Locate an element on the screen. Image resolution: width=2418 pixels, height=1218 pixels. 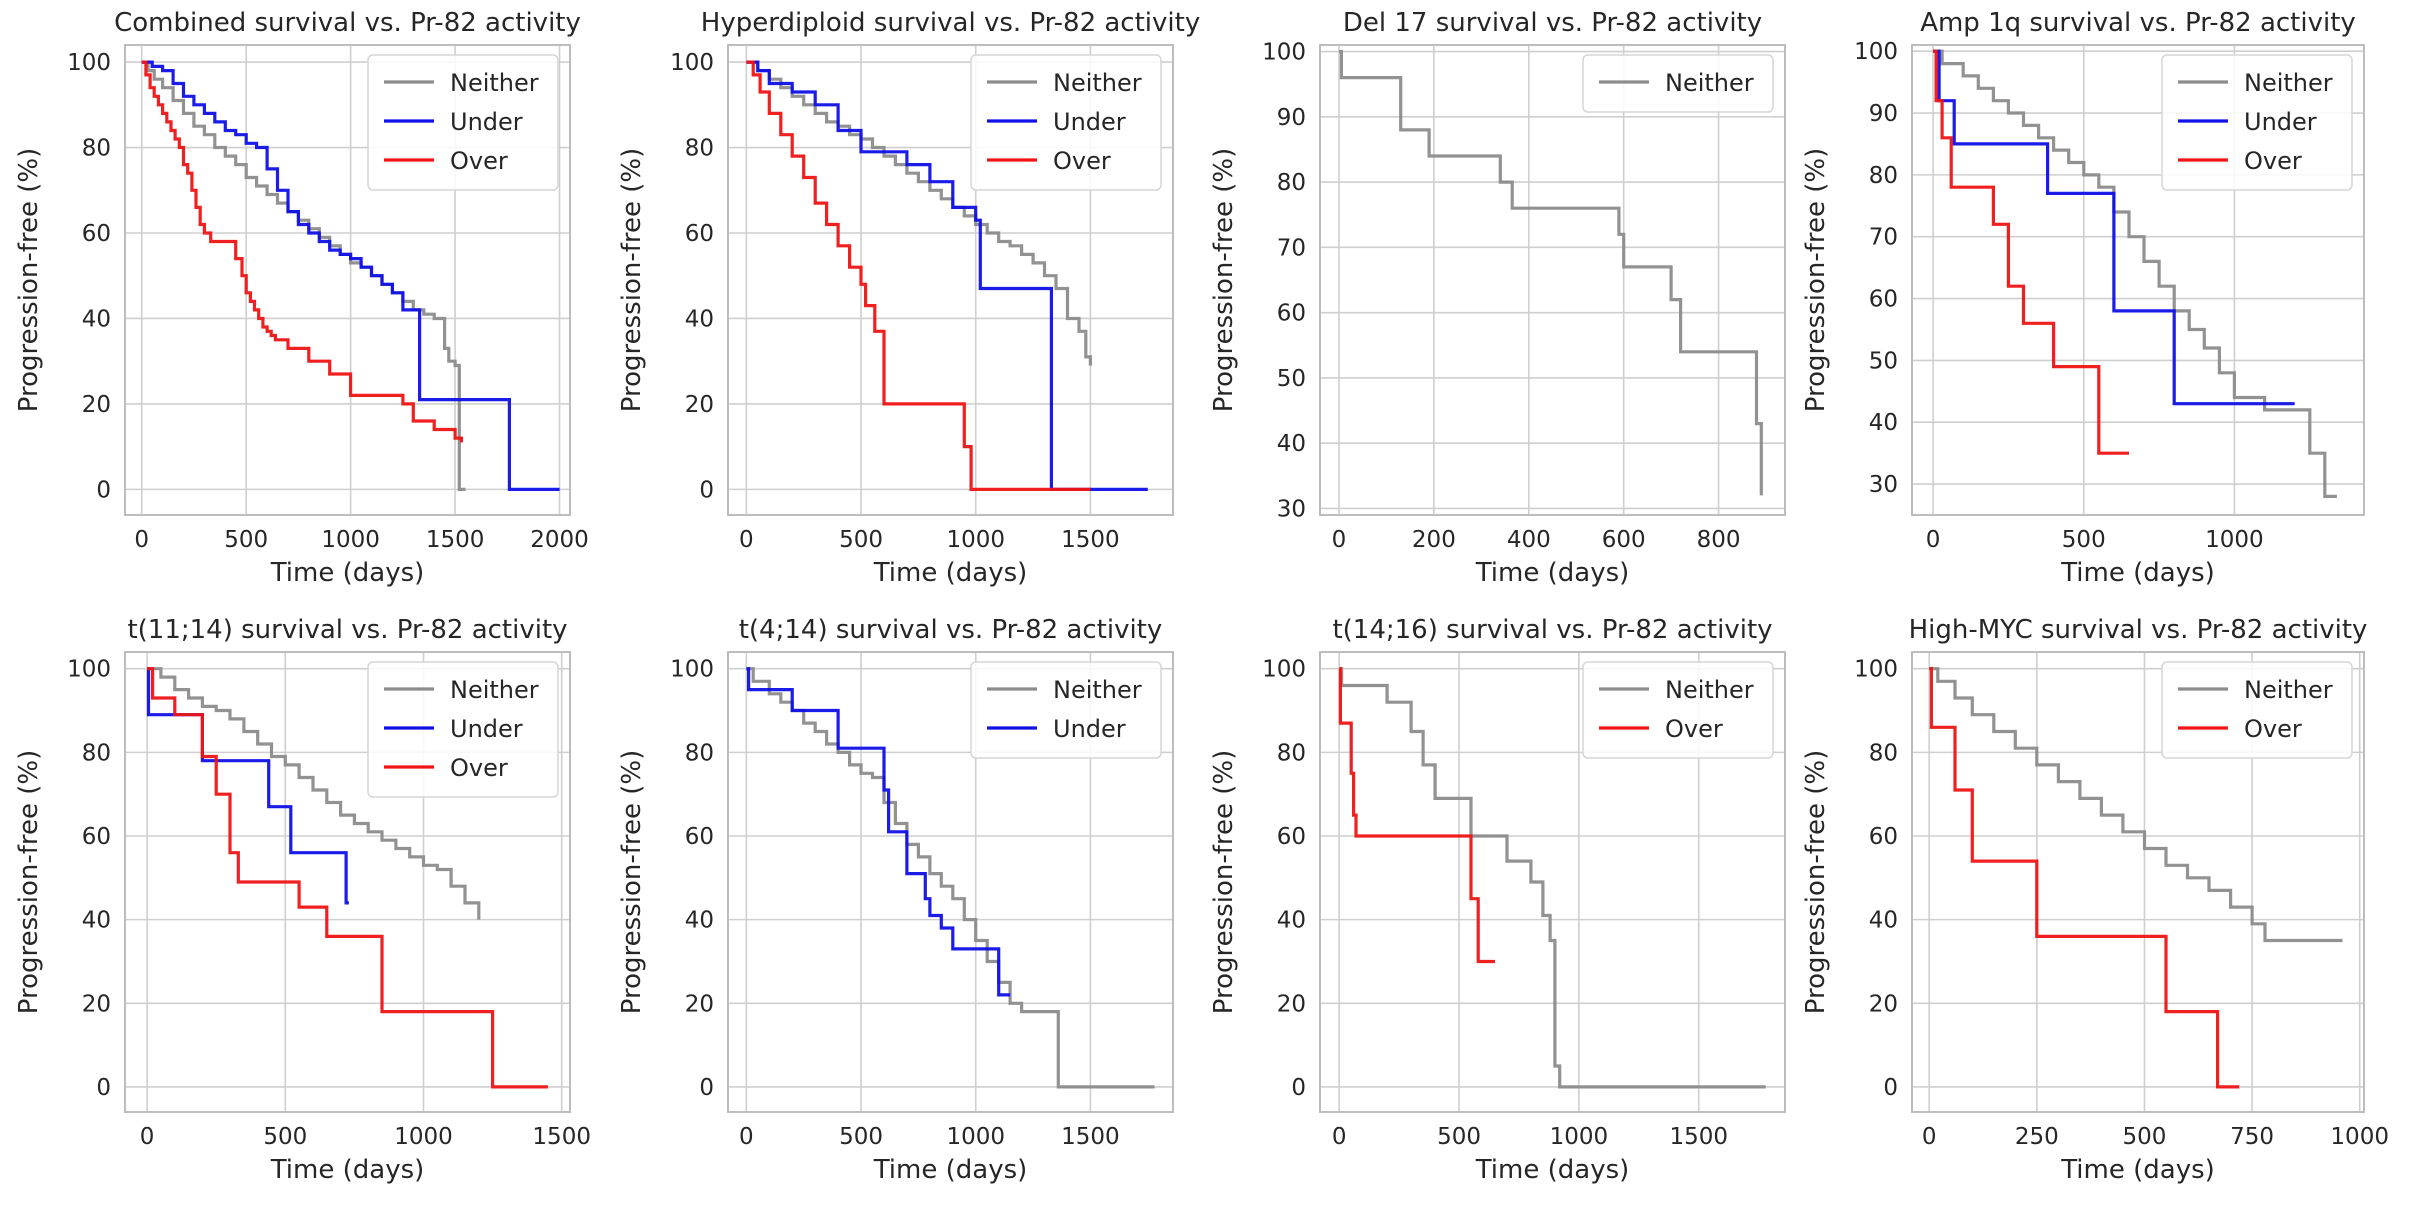
y-tick-label: 90 is located at coordinates (1291, 118).